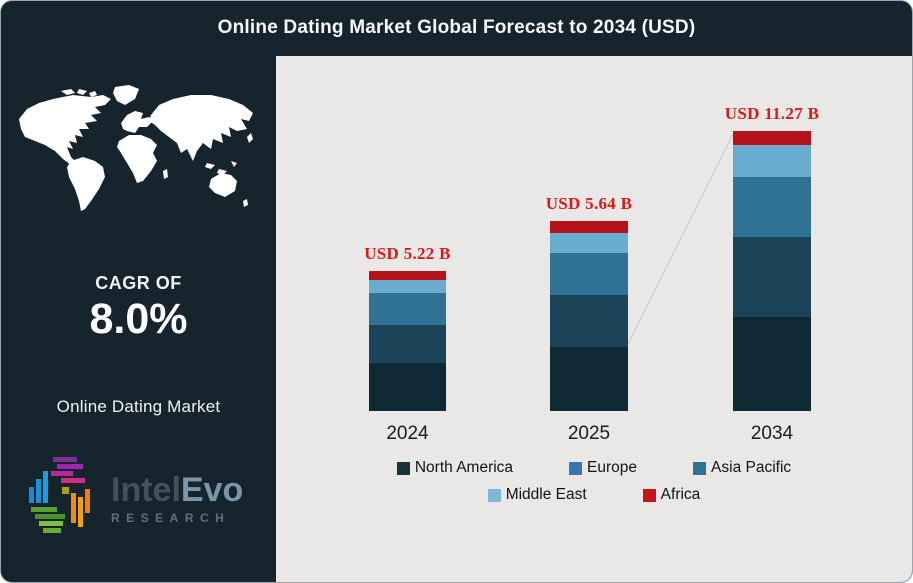 This screenshot has width=913, height=583. Describe the element at coordinates (407, 343) in the screenshot. I see `segment-europe-2024` at that location.